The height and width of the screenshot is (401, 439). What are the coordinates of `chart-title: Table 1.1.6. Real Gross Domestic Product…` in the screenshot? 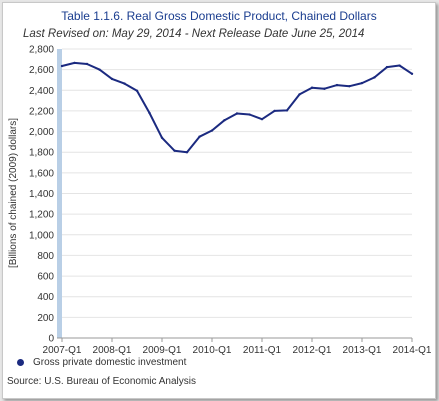 It's located at (219, 16).